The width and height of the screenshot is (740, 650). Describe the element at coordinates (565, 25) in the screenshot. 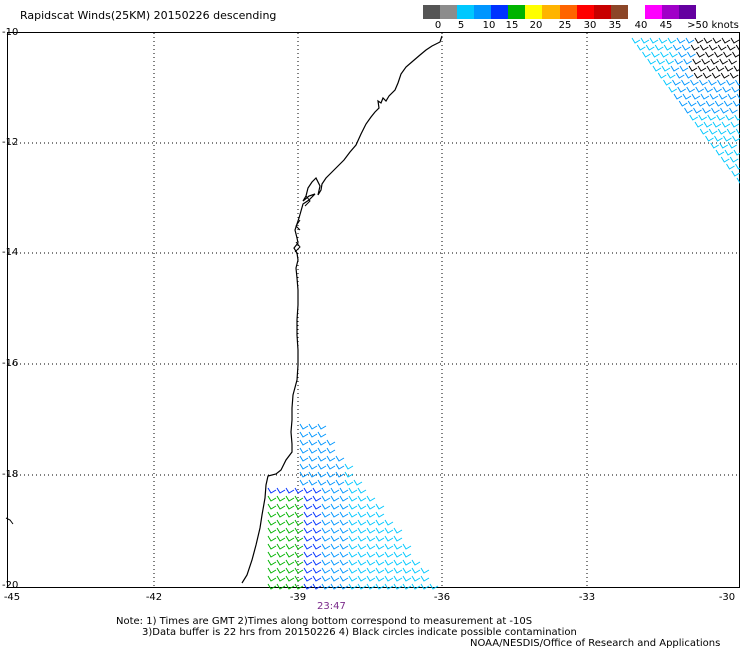

I see `legend-label: 25` at that location.